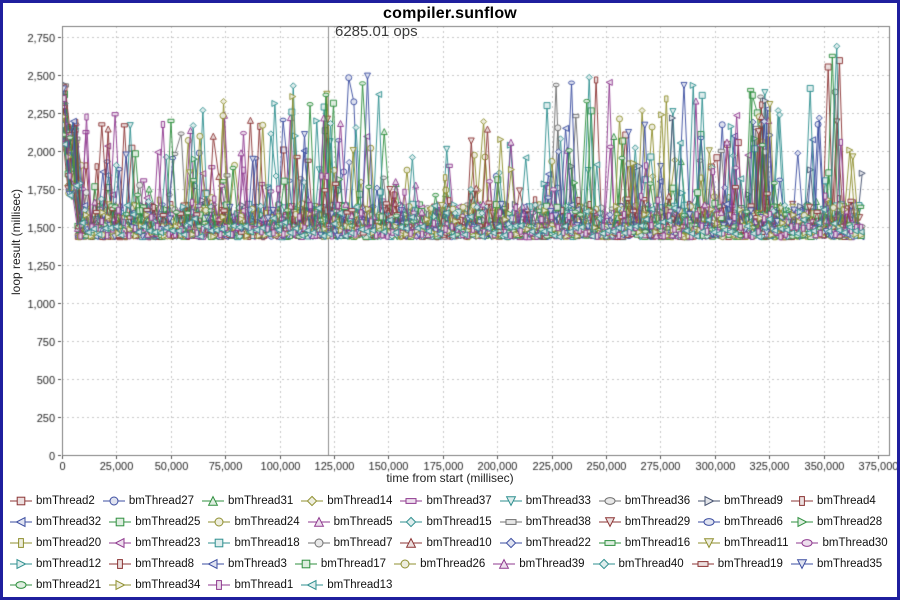 The height and width of the screenshot is (600, 900). Describe the element at coordinates (69, 542) in the screenshot. I see `legend-label: bmThread20` at that location.